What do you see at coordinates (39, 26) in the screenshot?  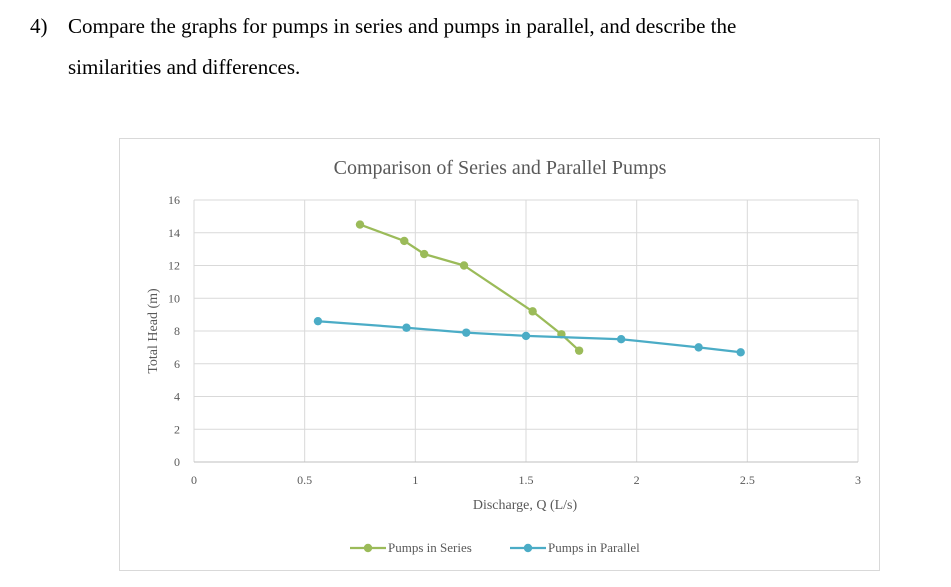 I see `question-number: 4)` at bounding box center [39, 26].